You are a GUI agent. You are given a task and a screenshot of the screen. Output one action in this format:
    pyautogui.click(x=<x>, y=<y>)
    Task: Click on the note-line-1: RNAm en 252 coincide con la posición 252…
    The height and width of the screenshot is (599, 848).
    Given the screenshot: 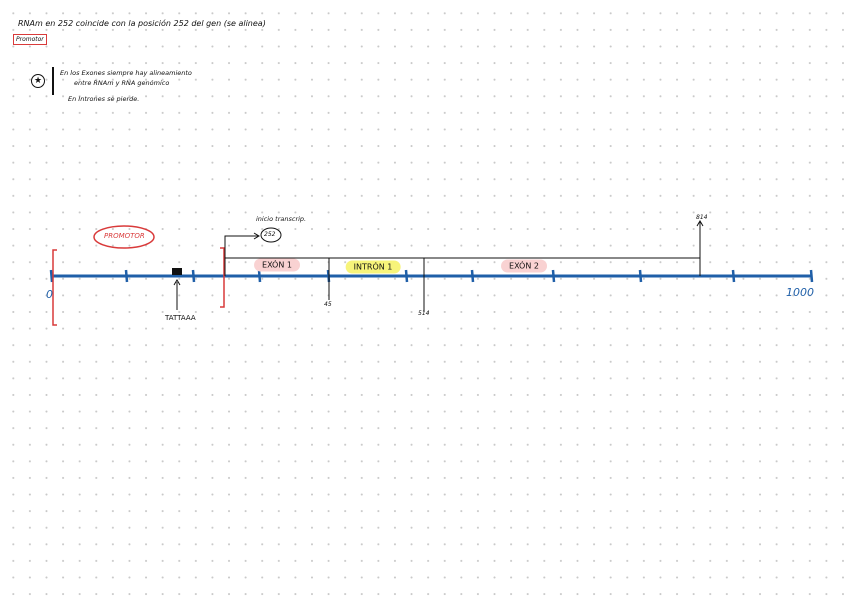 What is the action you would take?
    pyautogui.click(x=142, y=23)
    